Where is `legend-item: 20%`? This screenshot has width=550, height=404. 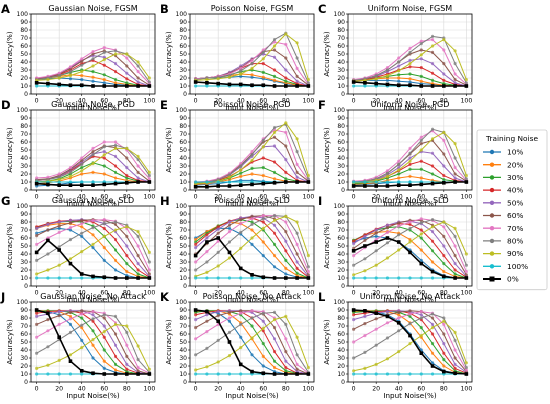
legend-item: 20% is located at coordinates (503, 164).